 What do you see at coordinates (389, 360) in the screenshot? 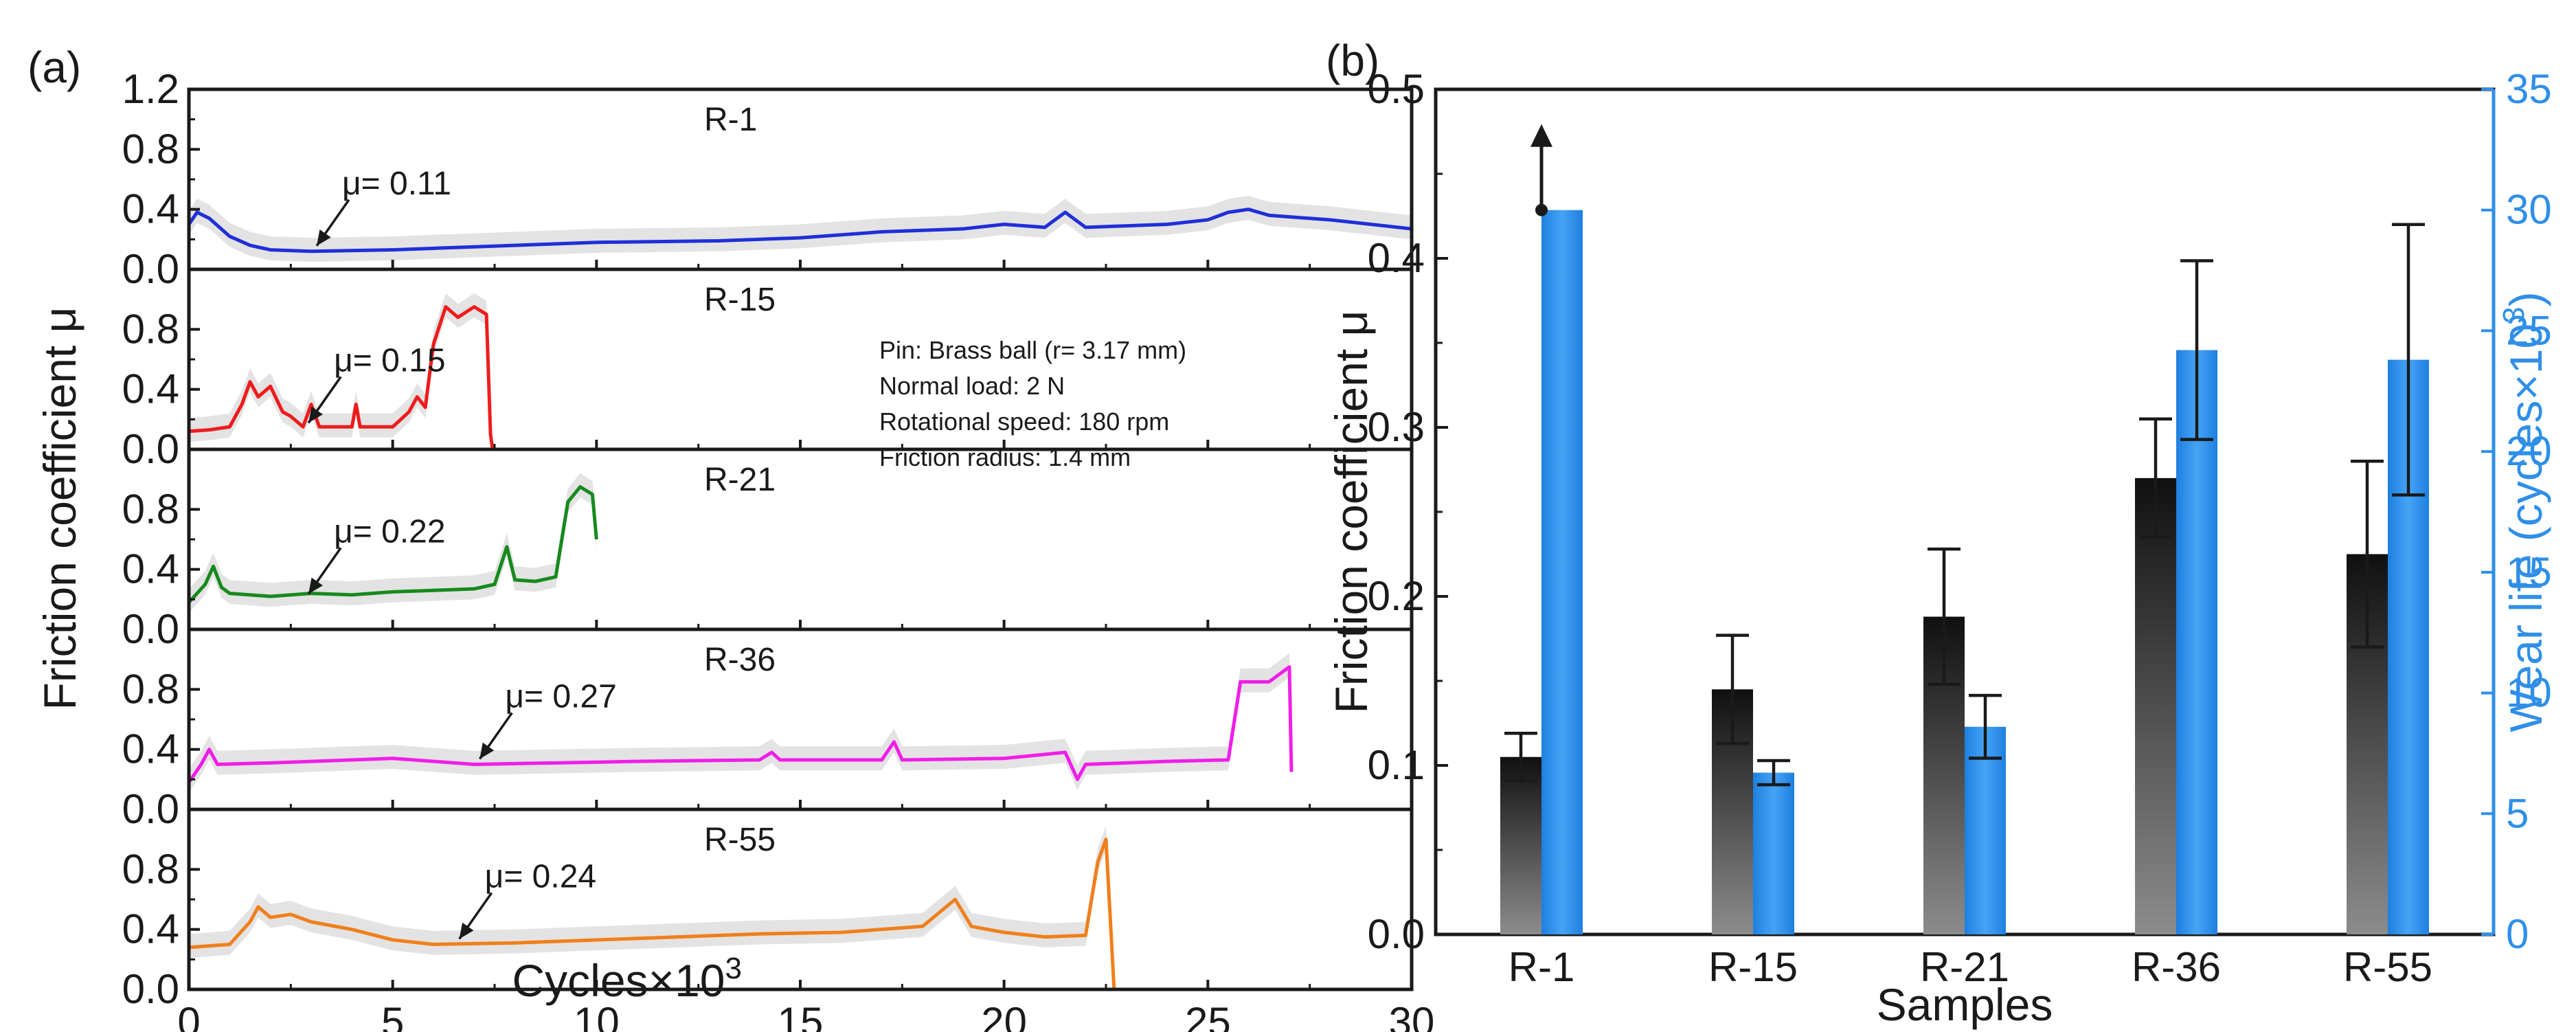
I see `mu-annotation: μ= 0.15` at bounding box center [389, 360].